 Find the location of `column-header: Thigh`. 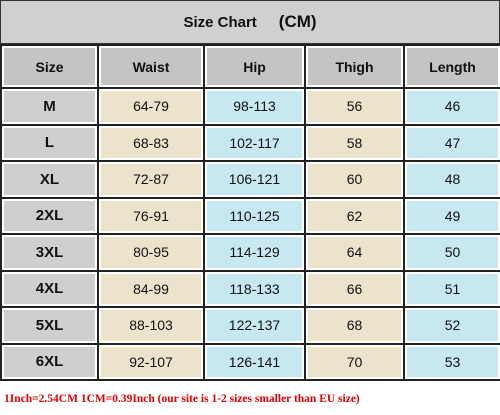

column-header: Thigh is located at coordinates (354, 66).